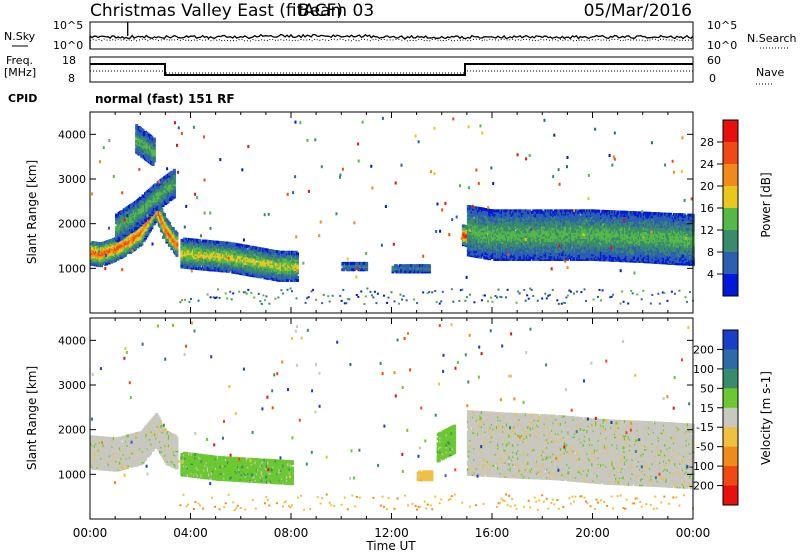 The height and width of the screenshot is (554, 800). What do you see at coordinates (20, 36) in the screenshot?
I see `nsky-label: N.Sky` at bounding box center [20, 36].